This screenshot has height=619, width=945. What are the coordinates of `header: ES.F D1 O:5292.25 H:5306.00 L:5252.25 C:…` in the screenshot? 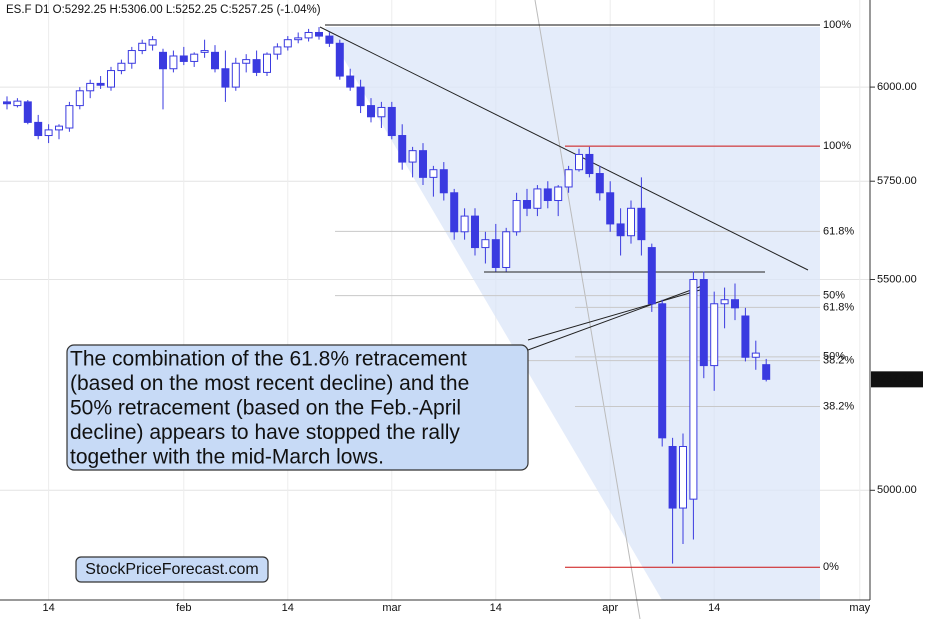 It's located at (163, 10).